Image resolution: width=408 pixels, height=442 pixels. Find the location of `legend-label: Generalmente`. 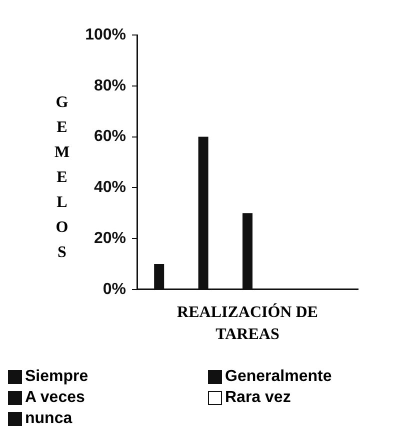

legend-label: Generalmente is located at coordinates (278, 377).